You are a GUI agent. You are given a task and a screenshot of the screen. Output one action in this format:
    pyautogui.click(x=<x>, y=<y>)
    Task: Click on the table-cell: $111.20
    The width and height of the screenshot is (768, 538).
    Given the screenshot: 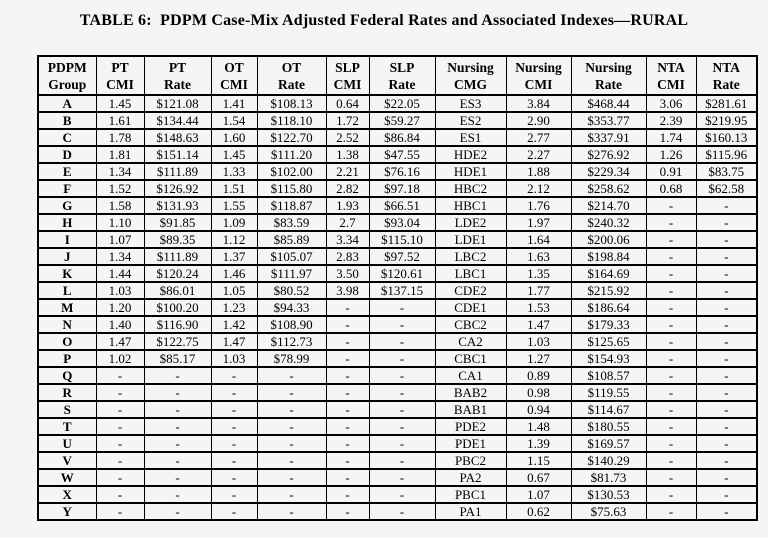 What is the action you would take?
    pyautogui.click(x=291, y=154)
    